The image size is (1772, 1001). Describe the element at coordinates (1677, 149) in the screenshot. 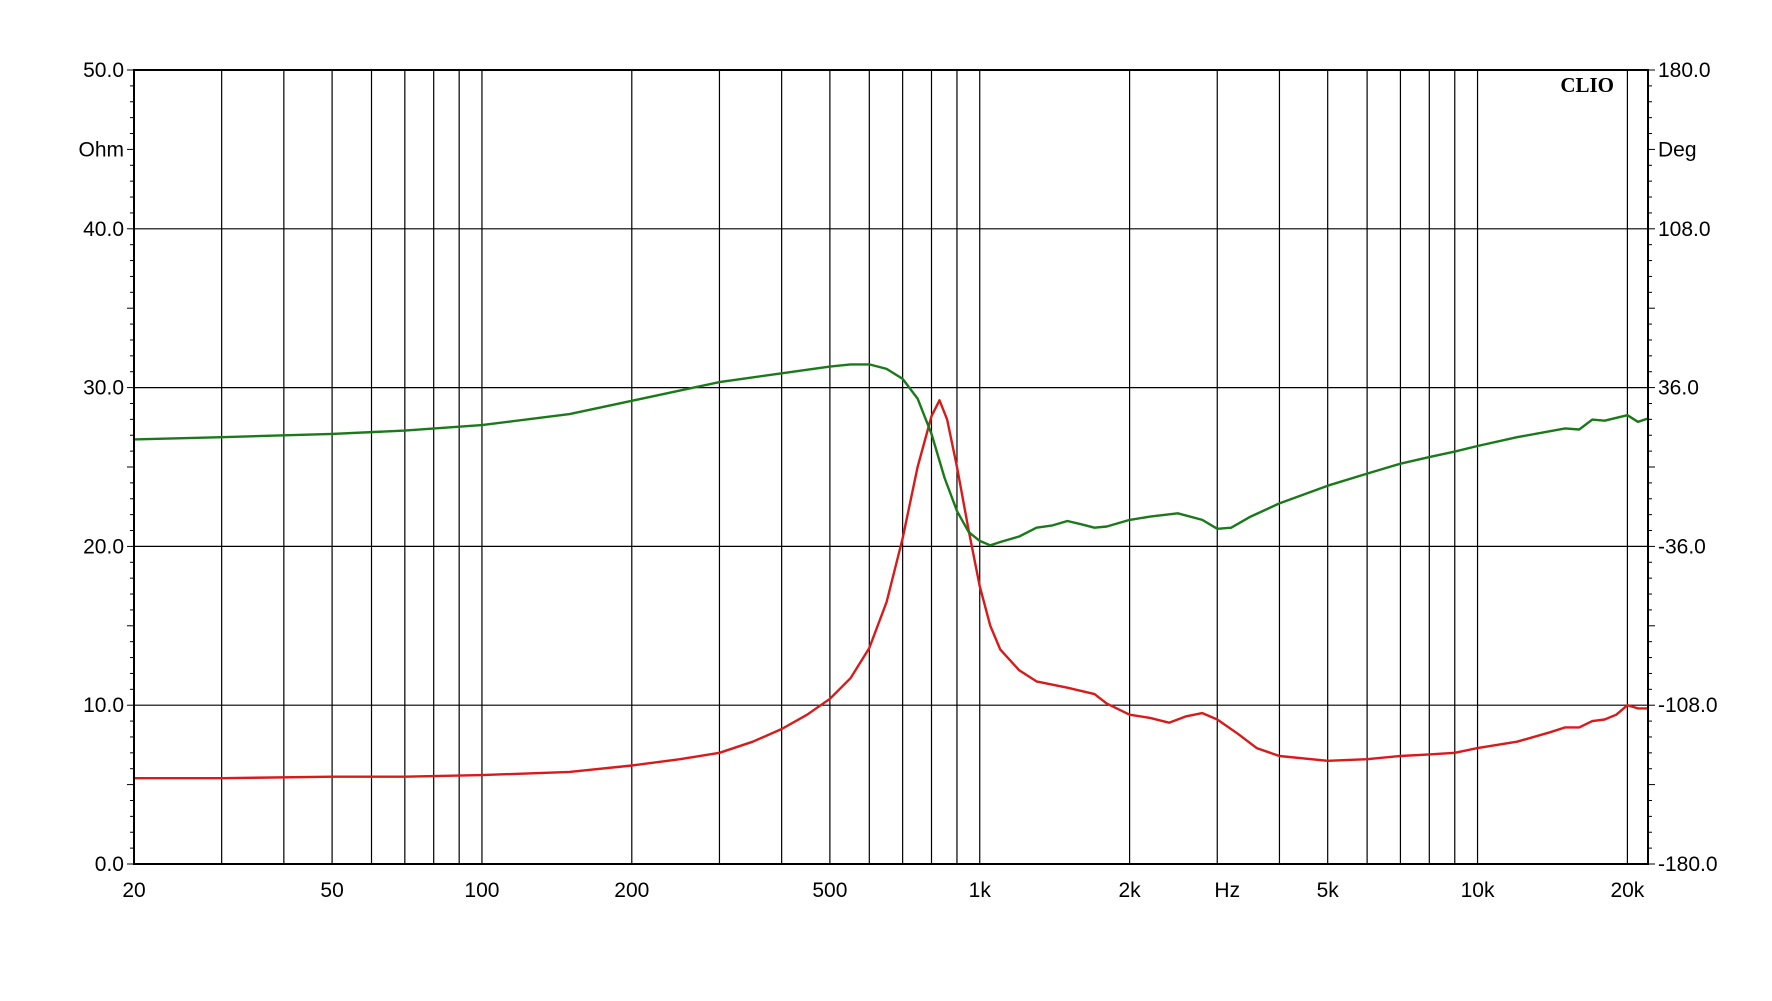

I see `y-axis-label-right: Deg` at that location.